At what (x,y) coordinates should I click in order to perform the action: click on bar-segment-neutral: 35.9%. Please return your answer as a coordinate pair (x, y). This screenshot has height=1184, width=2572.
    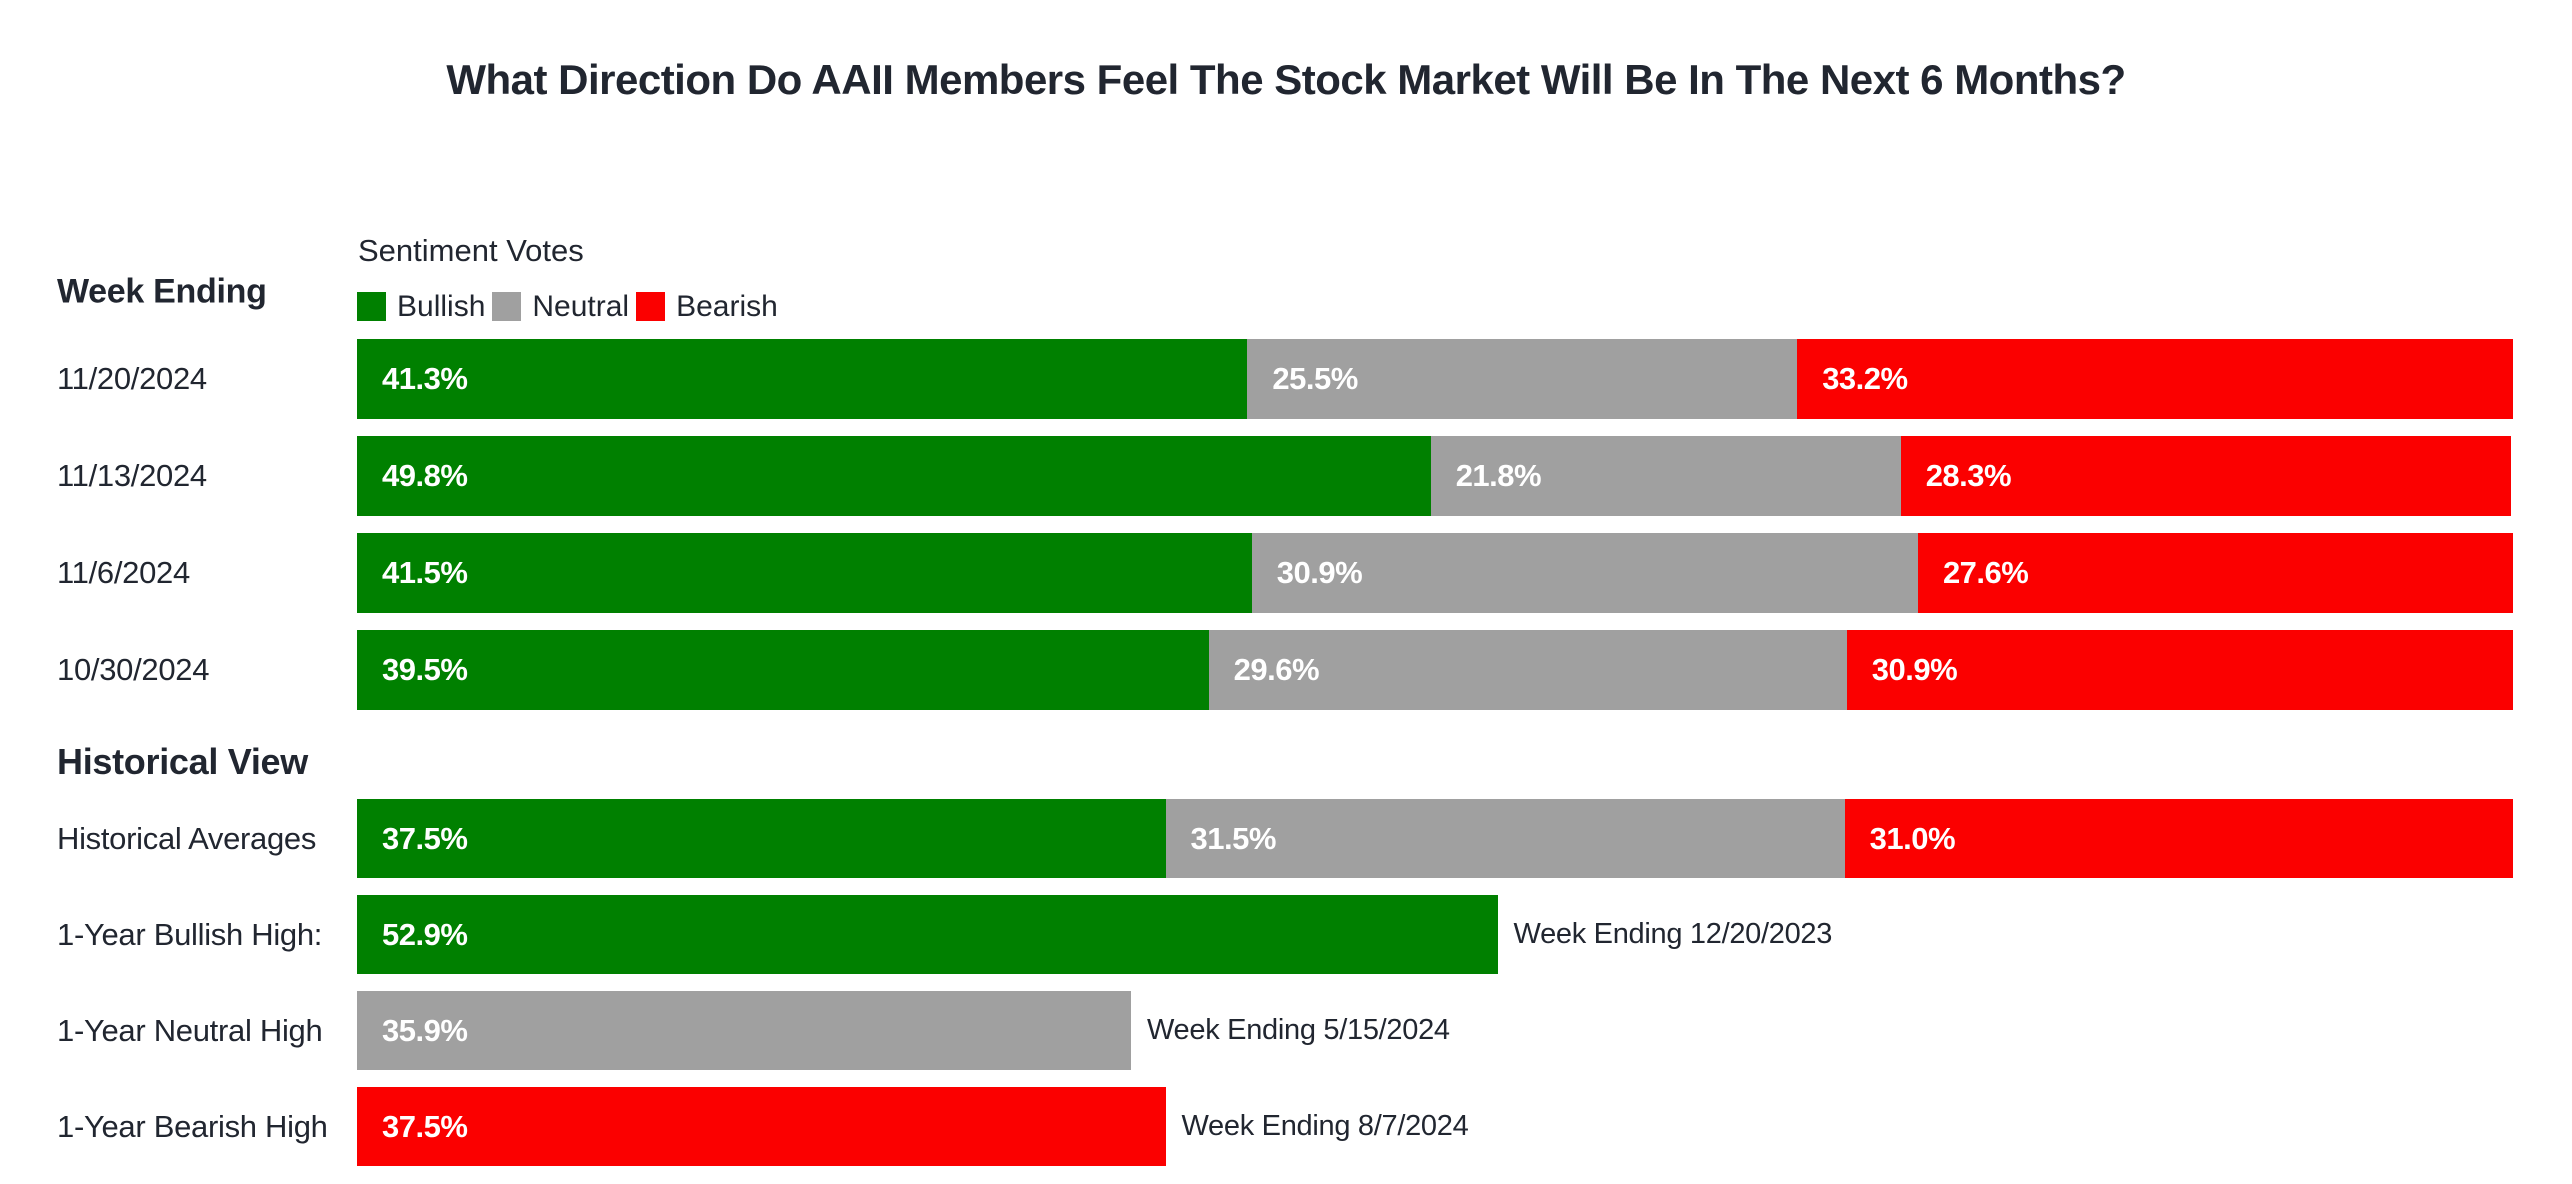
    Looking at the image, I should click on (744, 1030).